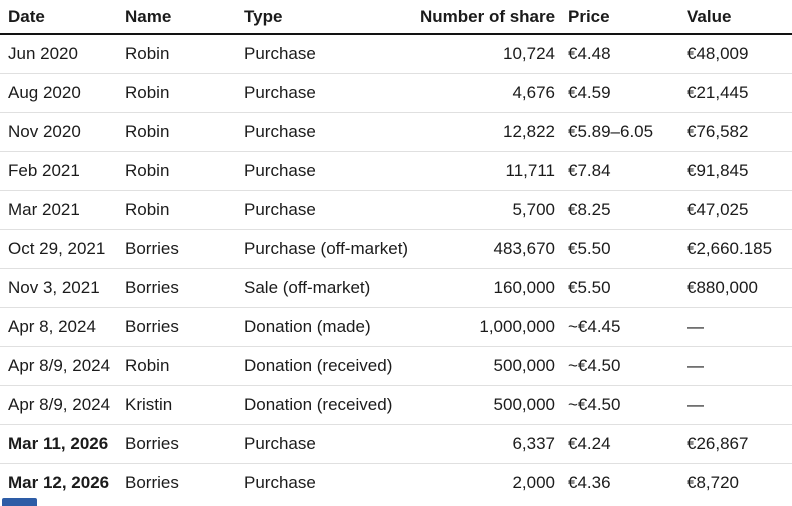 The height and width of the screenshot is (506, 792). Describe the element at coordinates (62, 132) in the screenshot. I see `cell-date: Nov 2020` at that location.